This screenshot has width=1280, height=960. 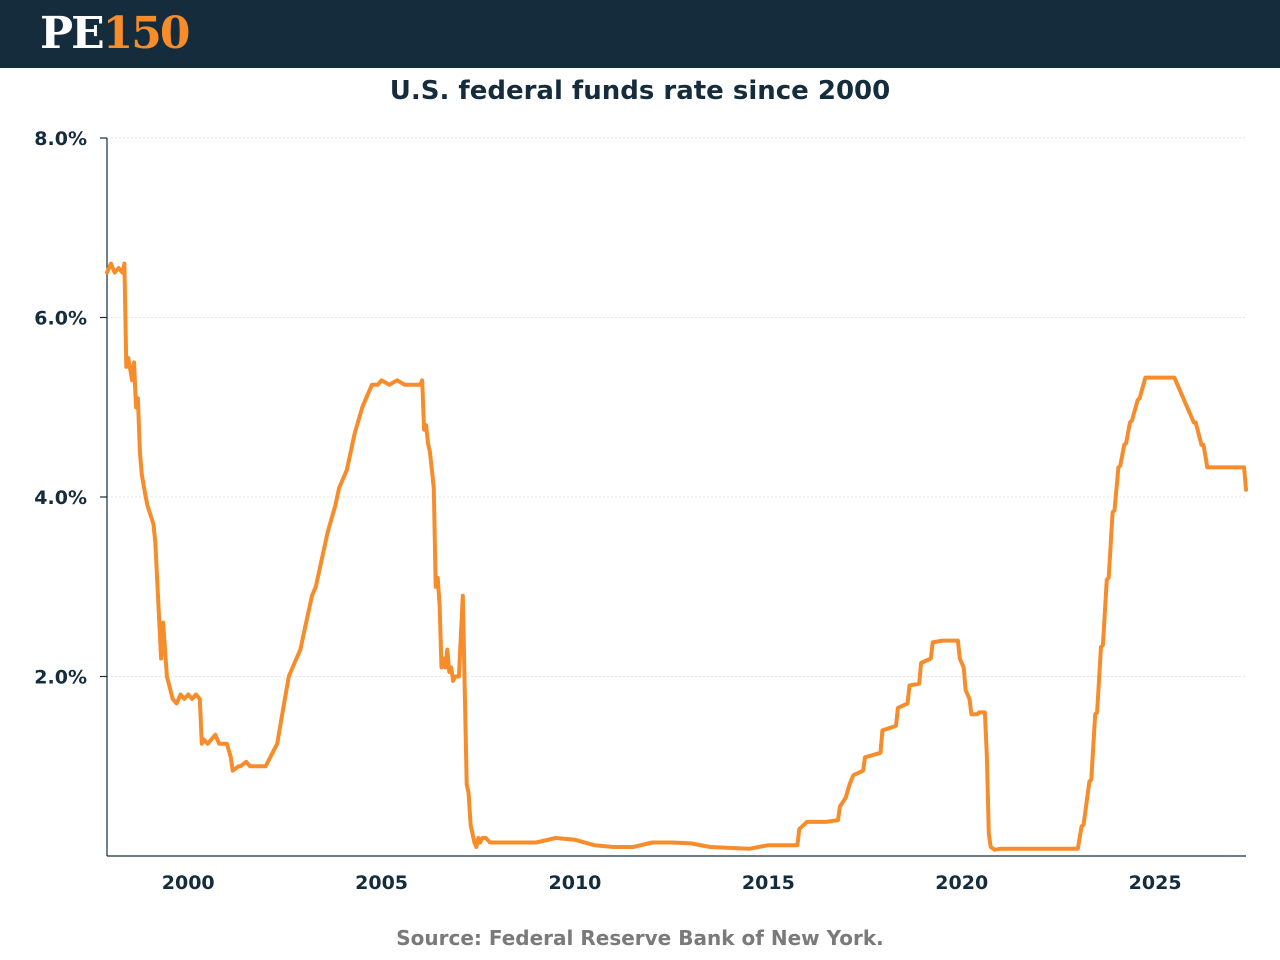 What do you see at coordinates (60, 678) in the screenshot?
I see `y-tick-label: 2.0%` at bounding box center [60, 678].